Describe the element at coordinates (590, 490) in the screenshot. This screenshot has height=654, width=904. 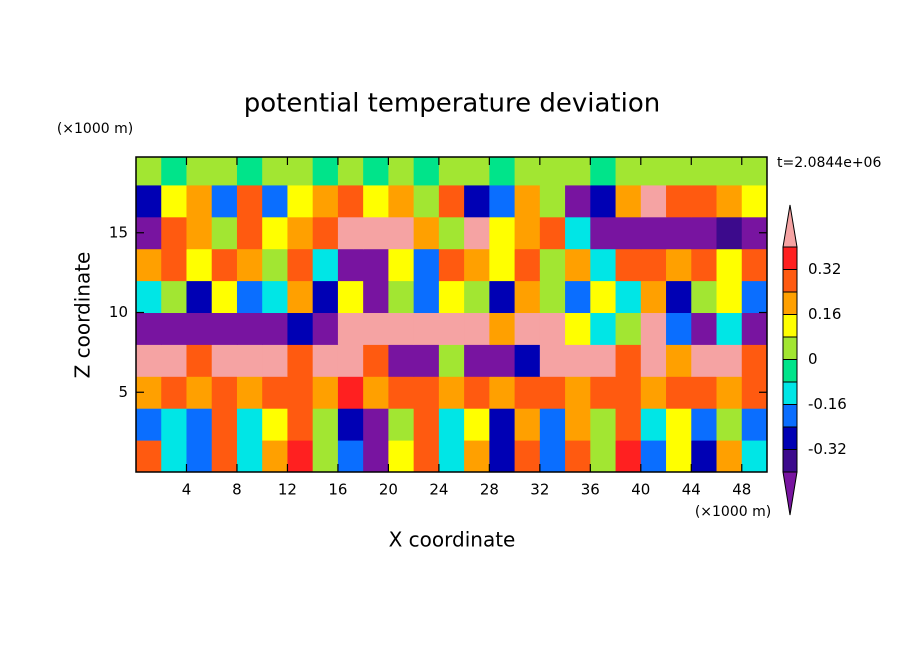
I see `x-tick-label: 36` at that location.